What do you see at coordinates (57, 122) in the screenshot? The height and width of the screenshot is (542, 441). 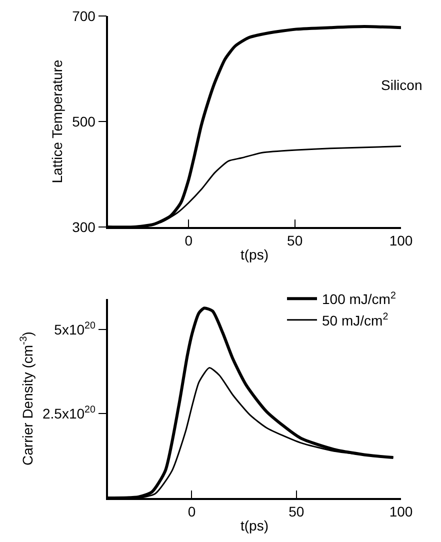 I see `y-axis-title: Lattice Temperature` at bounding box center [57, 122].